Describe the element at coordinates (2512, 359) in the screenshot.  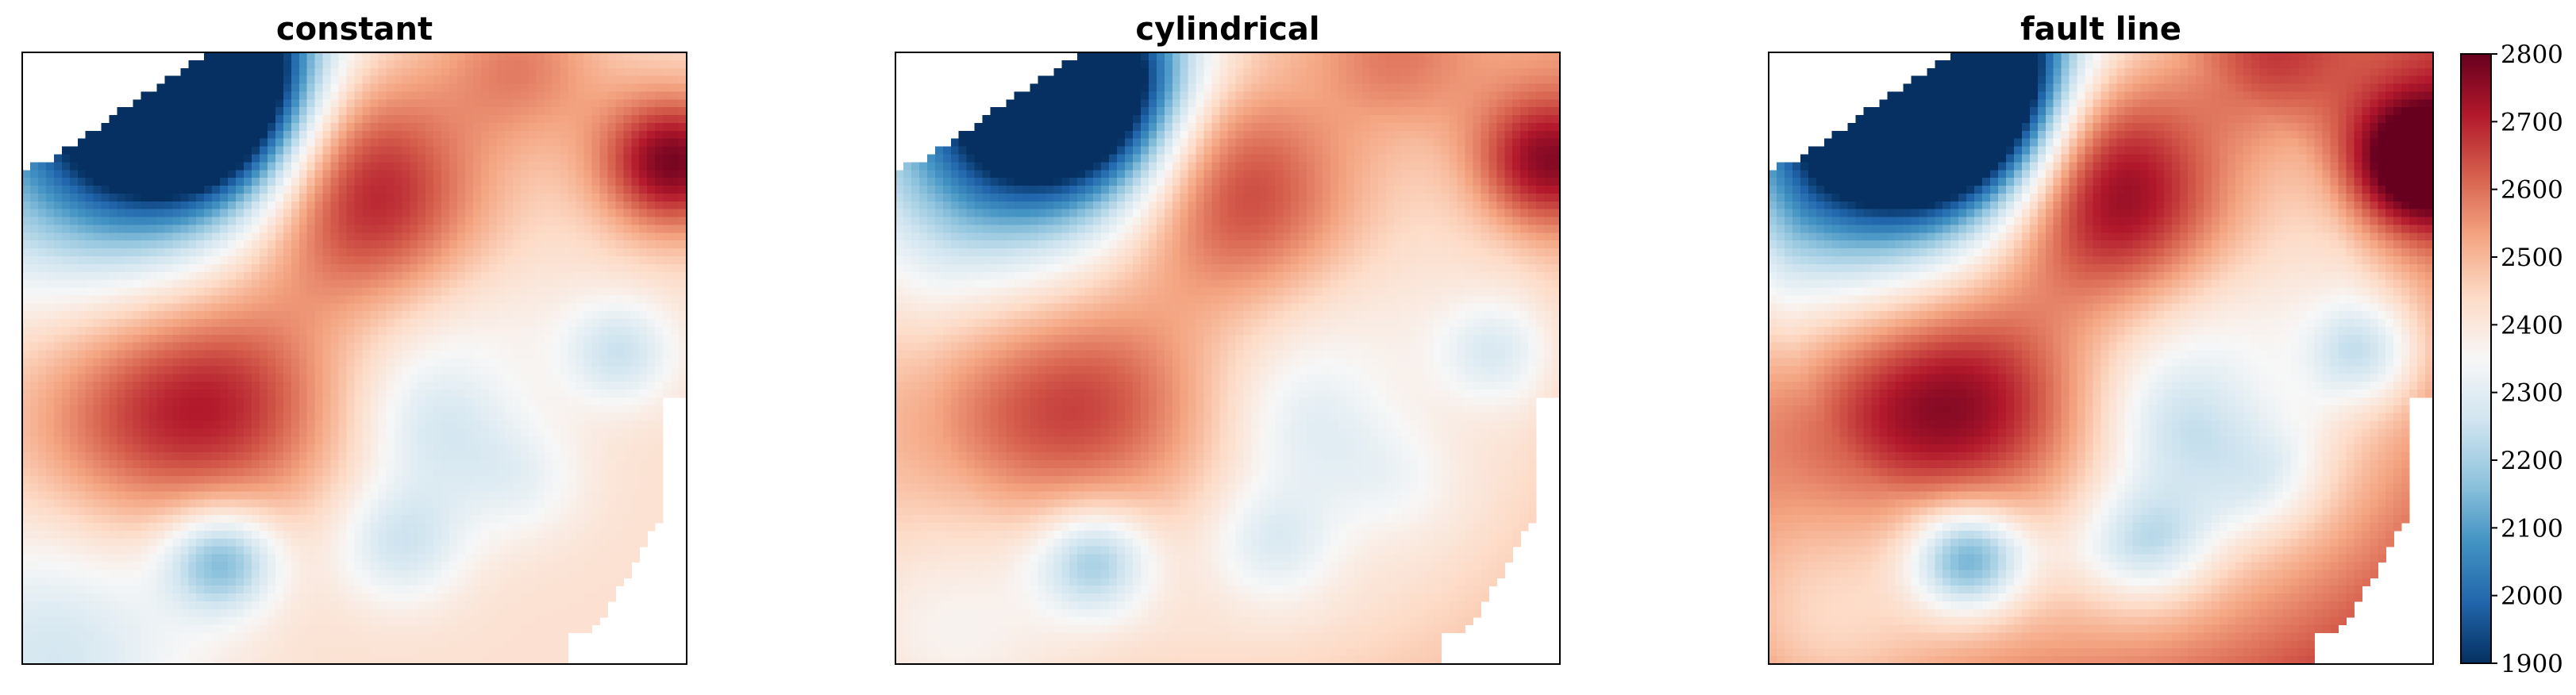
I see `colorbar: 1900 2000 2100 2200 2300 2400 2500 2600 2700 2800` at that location.